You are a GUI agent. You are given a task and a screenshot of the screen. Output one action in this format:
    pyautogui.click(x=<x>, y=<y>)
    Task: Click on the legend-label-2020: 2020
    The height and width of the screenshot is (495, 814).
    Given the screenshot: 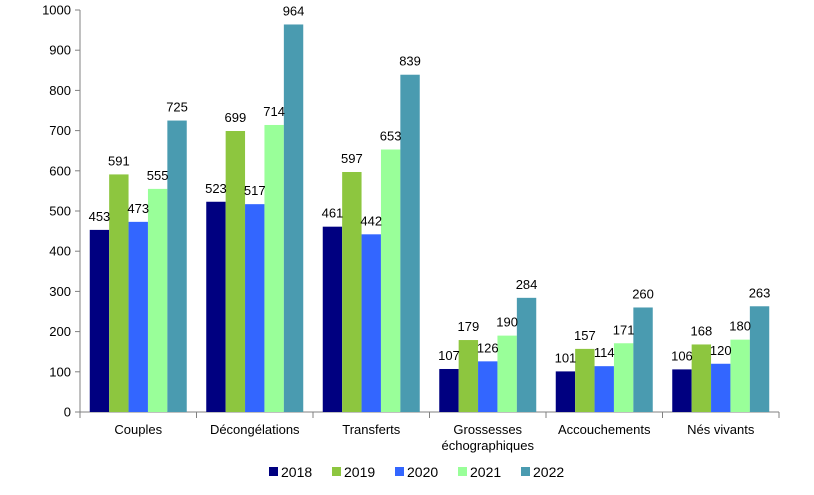 What is the action you would take?
    pyautogui.click(x=422, y=472)
    